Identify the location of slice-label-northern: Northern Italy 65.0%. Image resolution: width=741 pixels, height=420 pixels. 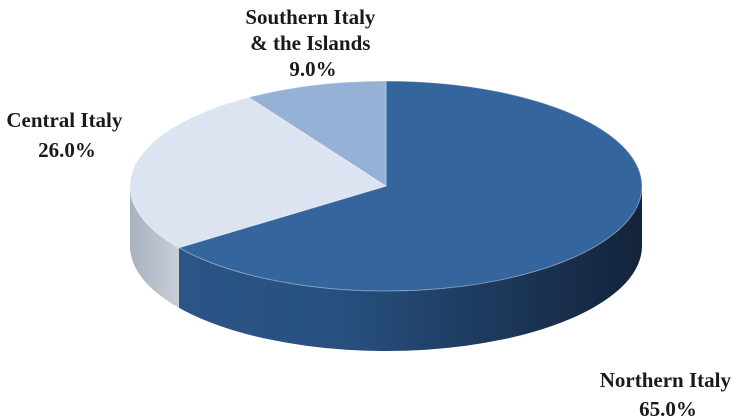
(668, 394).